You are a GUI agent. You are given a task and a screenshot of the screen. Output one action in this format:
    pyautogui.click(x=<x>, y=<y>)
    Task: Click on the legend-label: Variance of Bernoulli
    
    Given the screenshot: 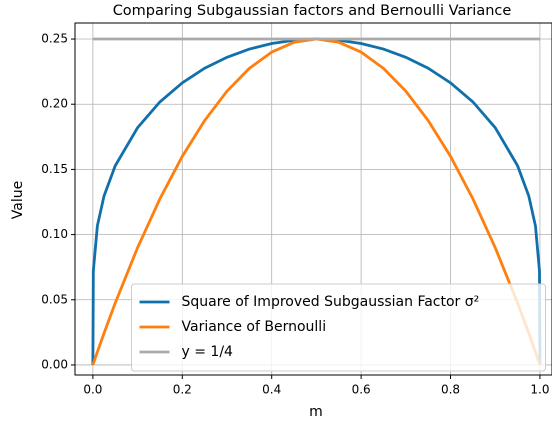 What is the action you would take?
    pyautogui.click(x=254, y=327)
    